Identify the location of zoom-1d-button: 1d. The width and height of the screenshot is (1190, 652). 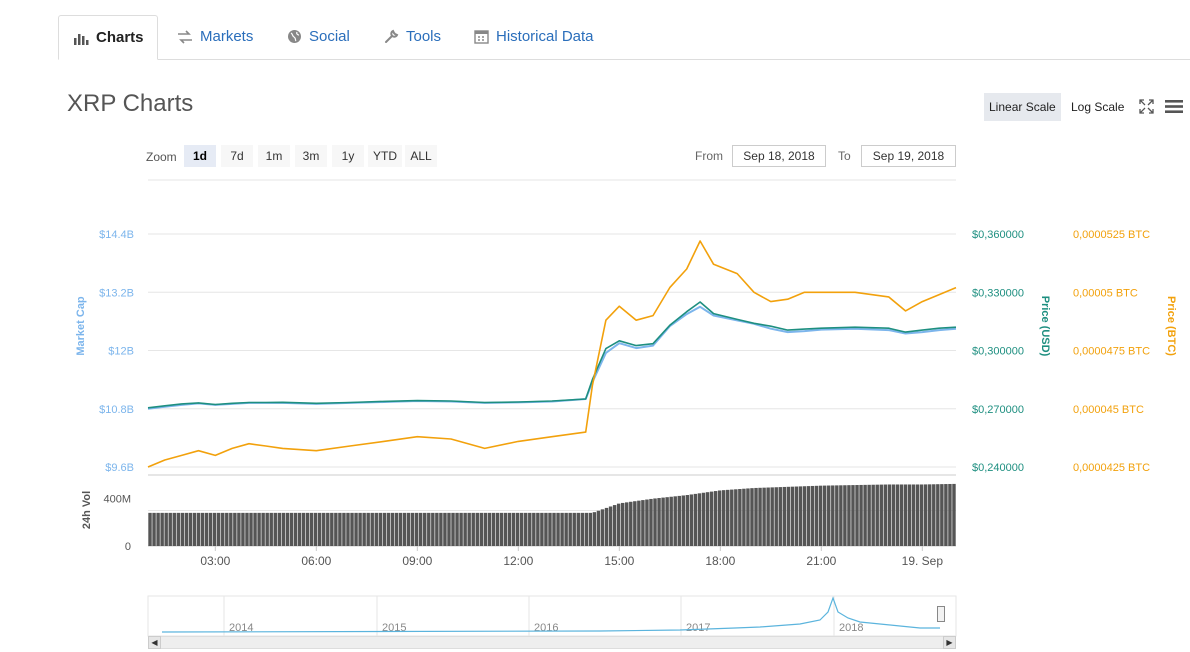
(200, 156).